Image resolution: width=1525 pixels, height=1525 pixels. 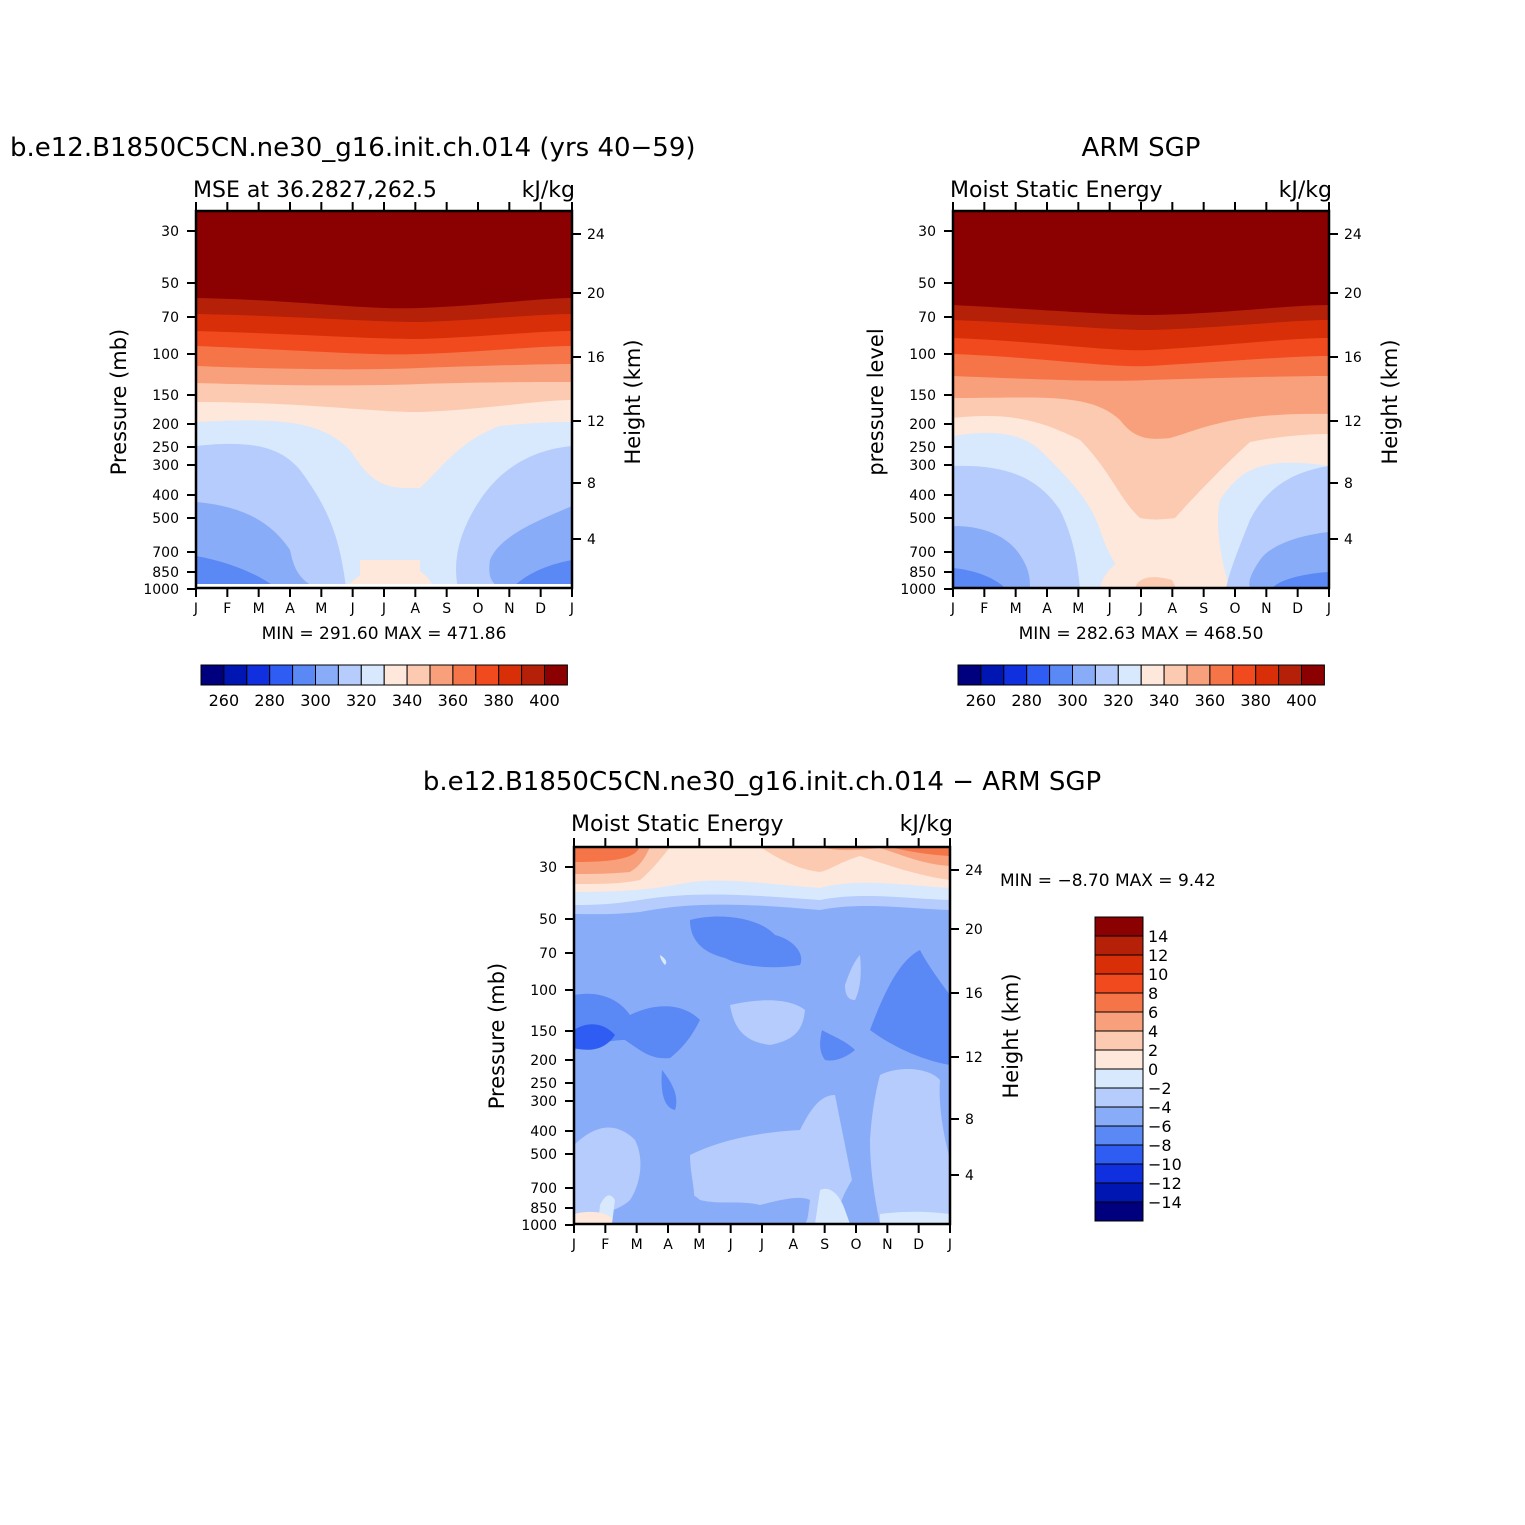 What do you see at coordinates (1297, 609) in the screenshot?
I see `obs-x-tick-label: D` at bounding box center [1297, 609].